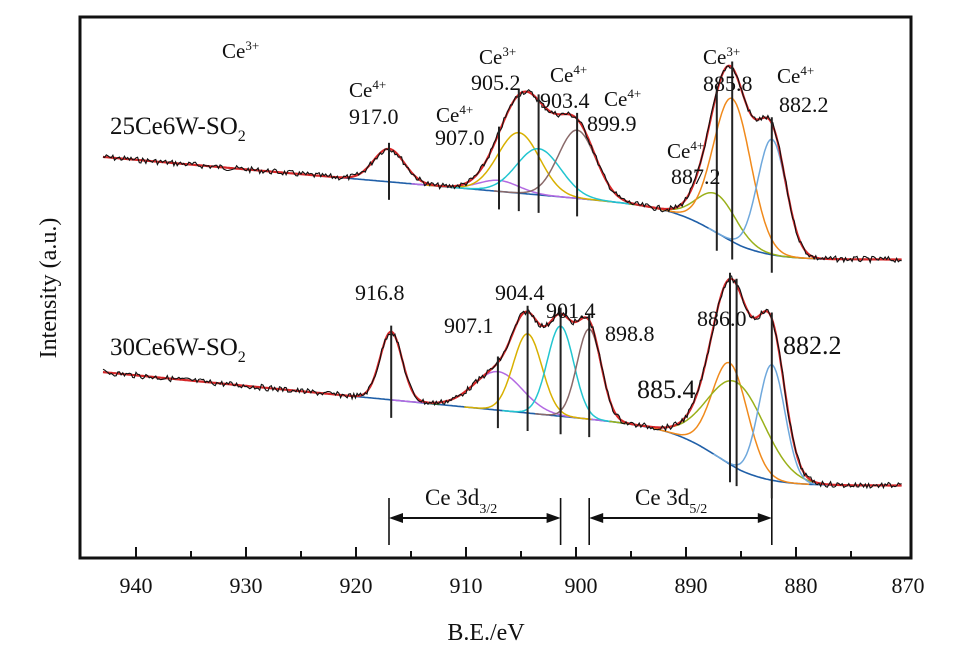 This screenshot has height=666, width=965. What do you see at coordinates (136, 585) in the screenshot?
I see `x-tick-label: 940` at bounding box center [136, 585].